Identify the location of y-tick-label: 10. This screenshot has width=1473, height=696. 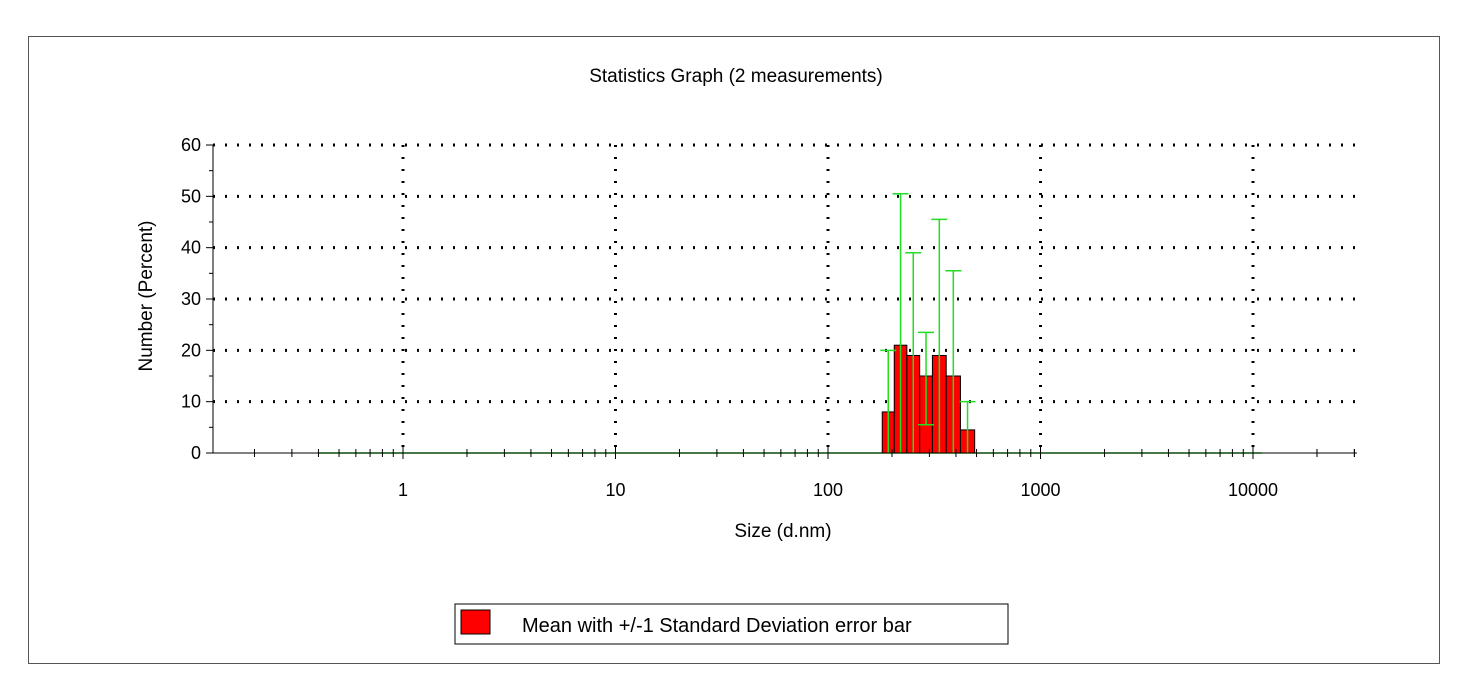
(191, 402).